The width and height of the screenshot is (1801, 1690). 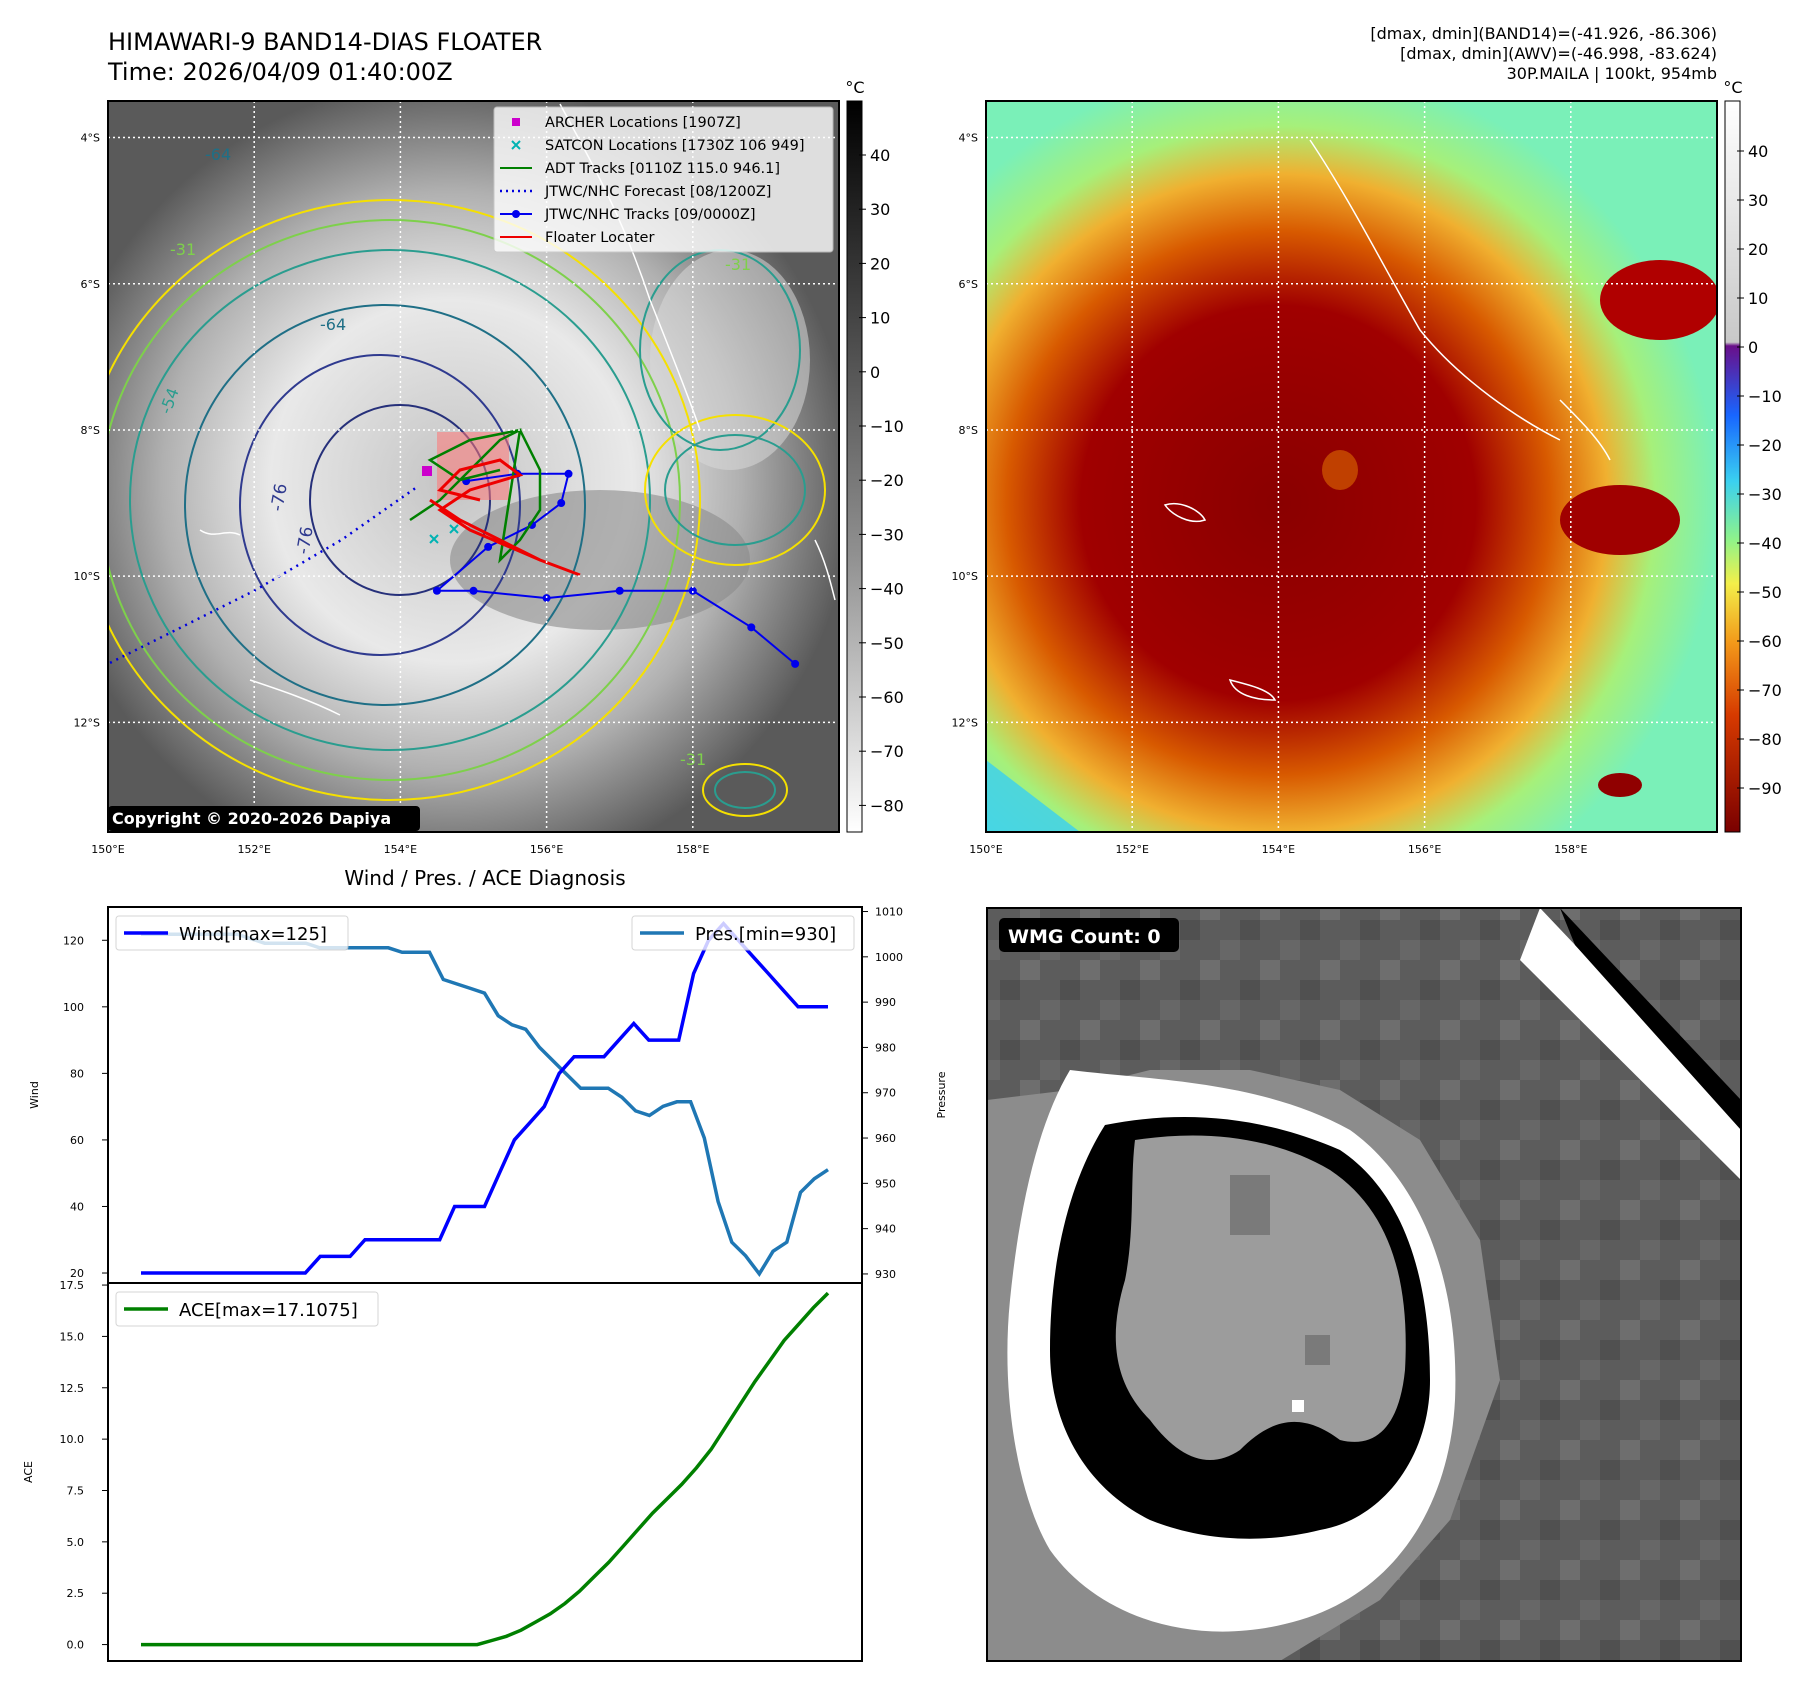 What do you see at coordinates (77, 1140) in the screenshot?
I see `wind-tick-label: 60` at bounding box center [77, 1140].